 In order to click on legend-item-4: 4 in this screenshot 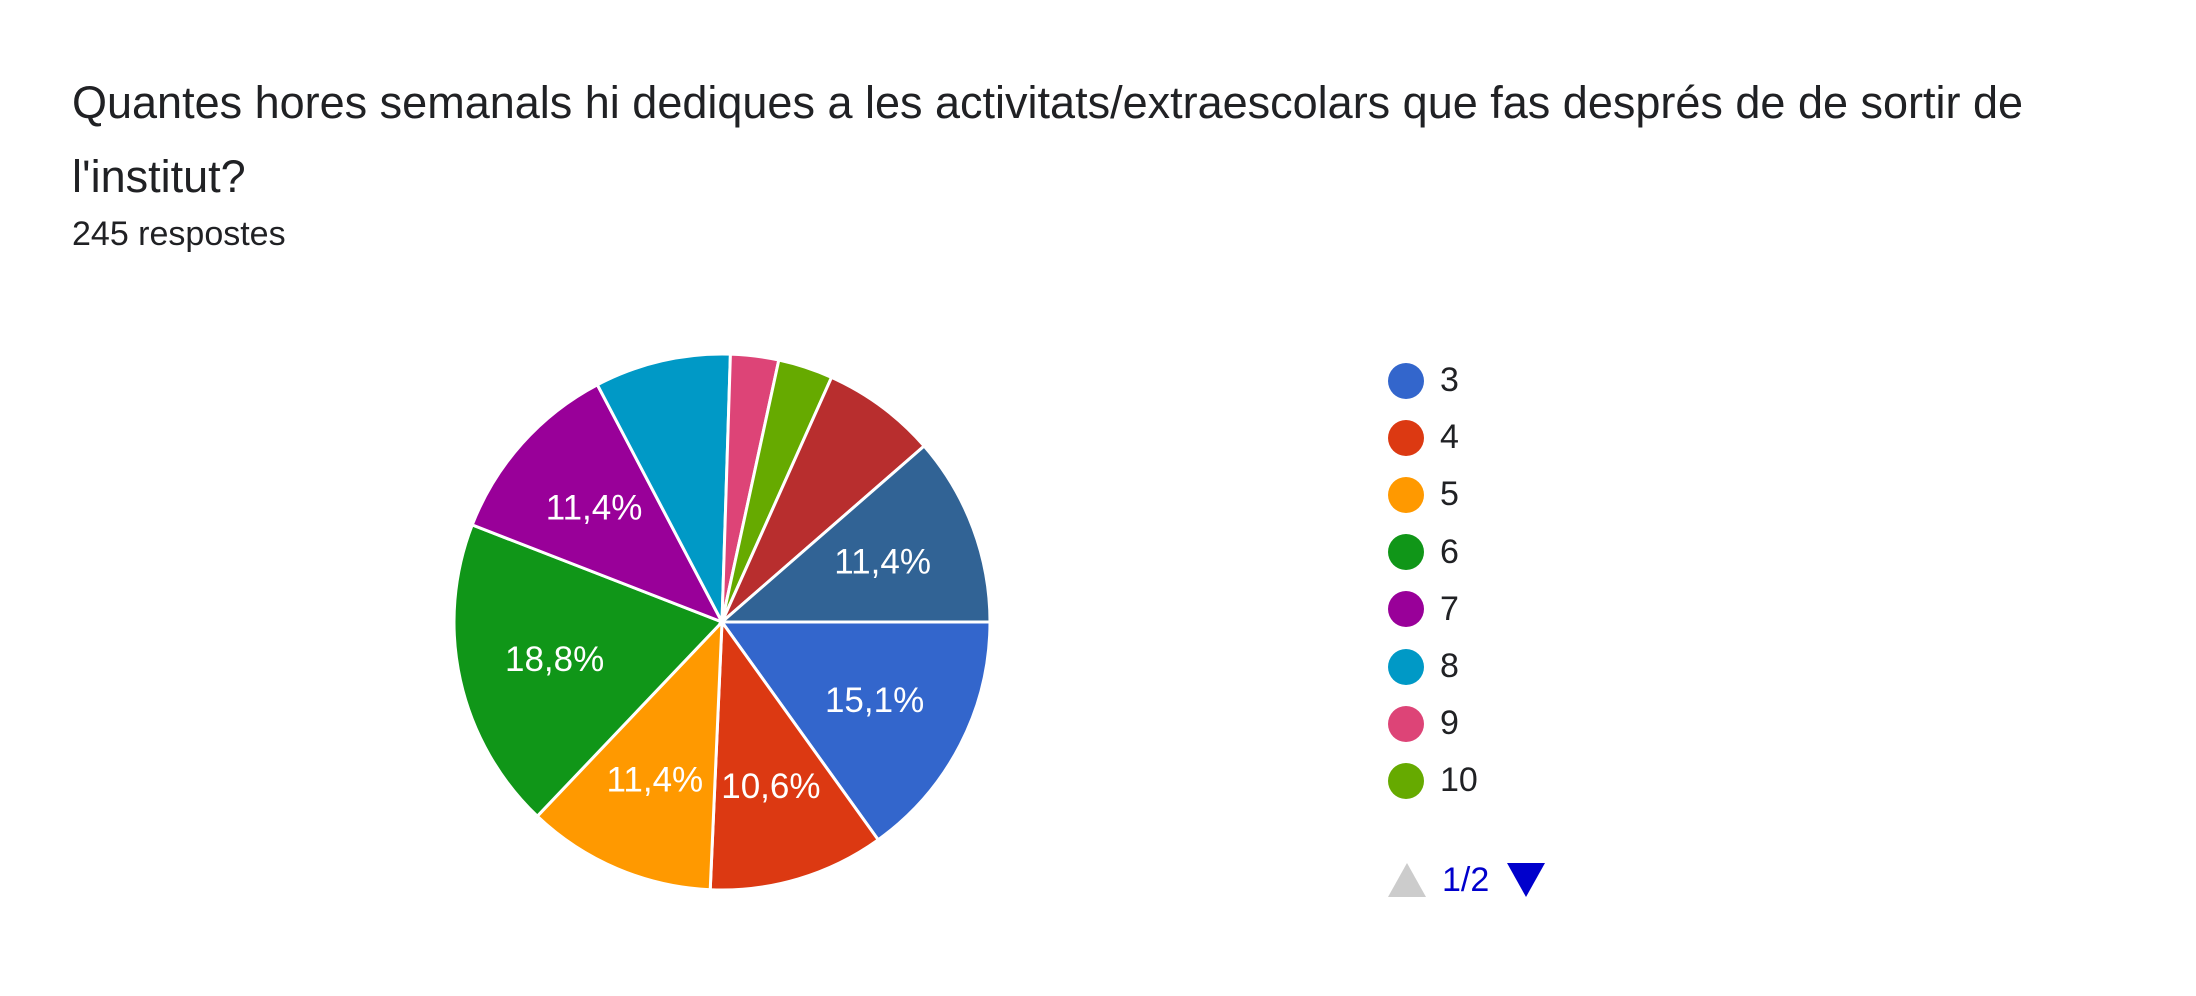, I will do `click(1433, 437)`.